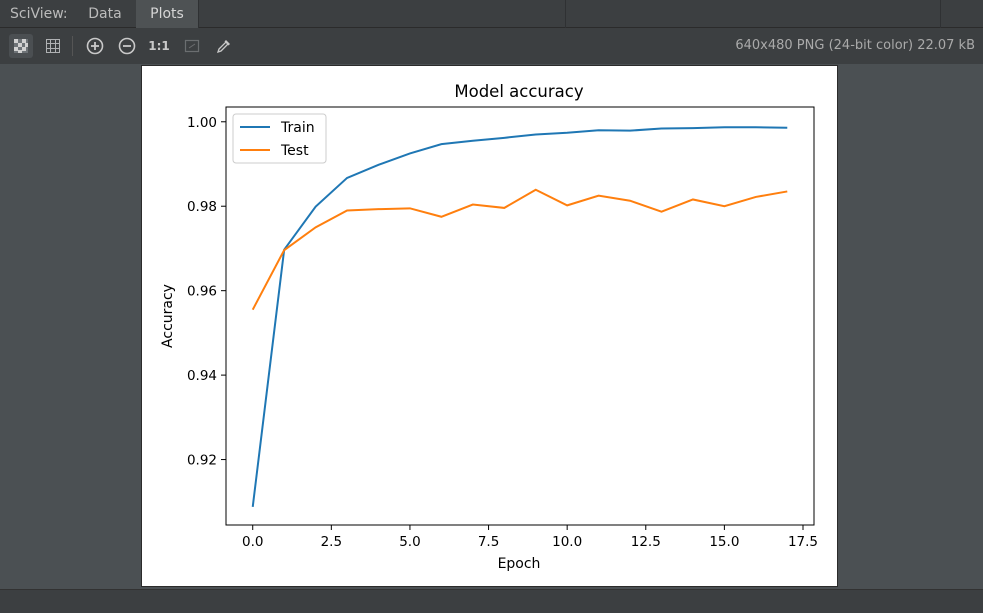 This screenshot has height=613, width=983. I want to click on zoom-out-icon, so click(127, 46).